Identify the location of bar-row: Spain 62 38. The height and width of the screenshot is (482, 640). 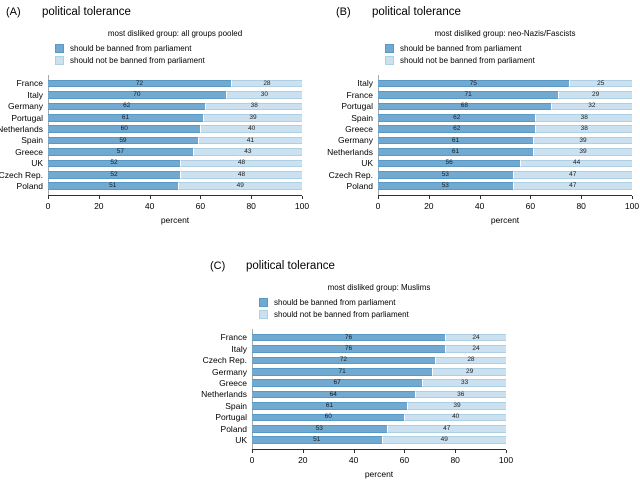
(491, 117).